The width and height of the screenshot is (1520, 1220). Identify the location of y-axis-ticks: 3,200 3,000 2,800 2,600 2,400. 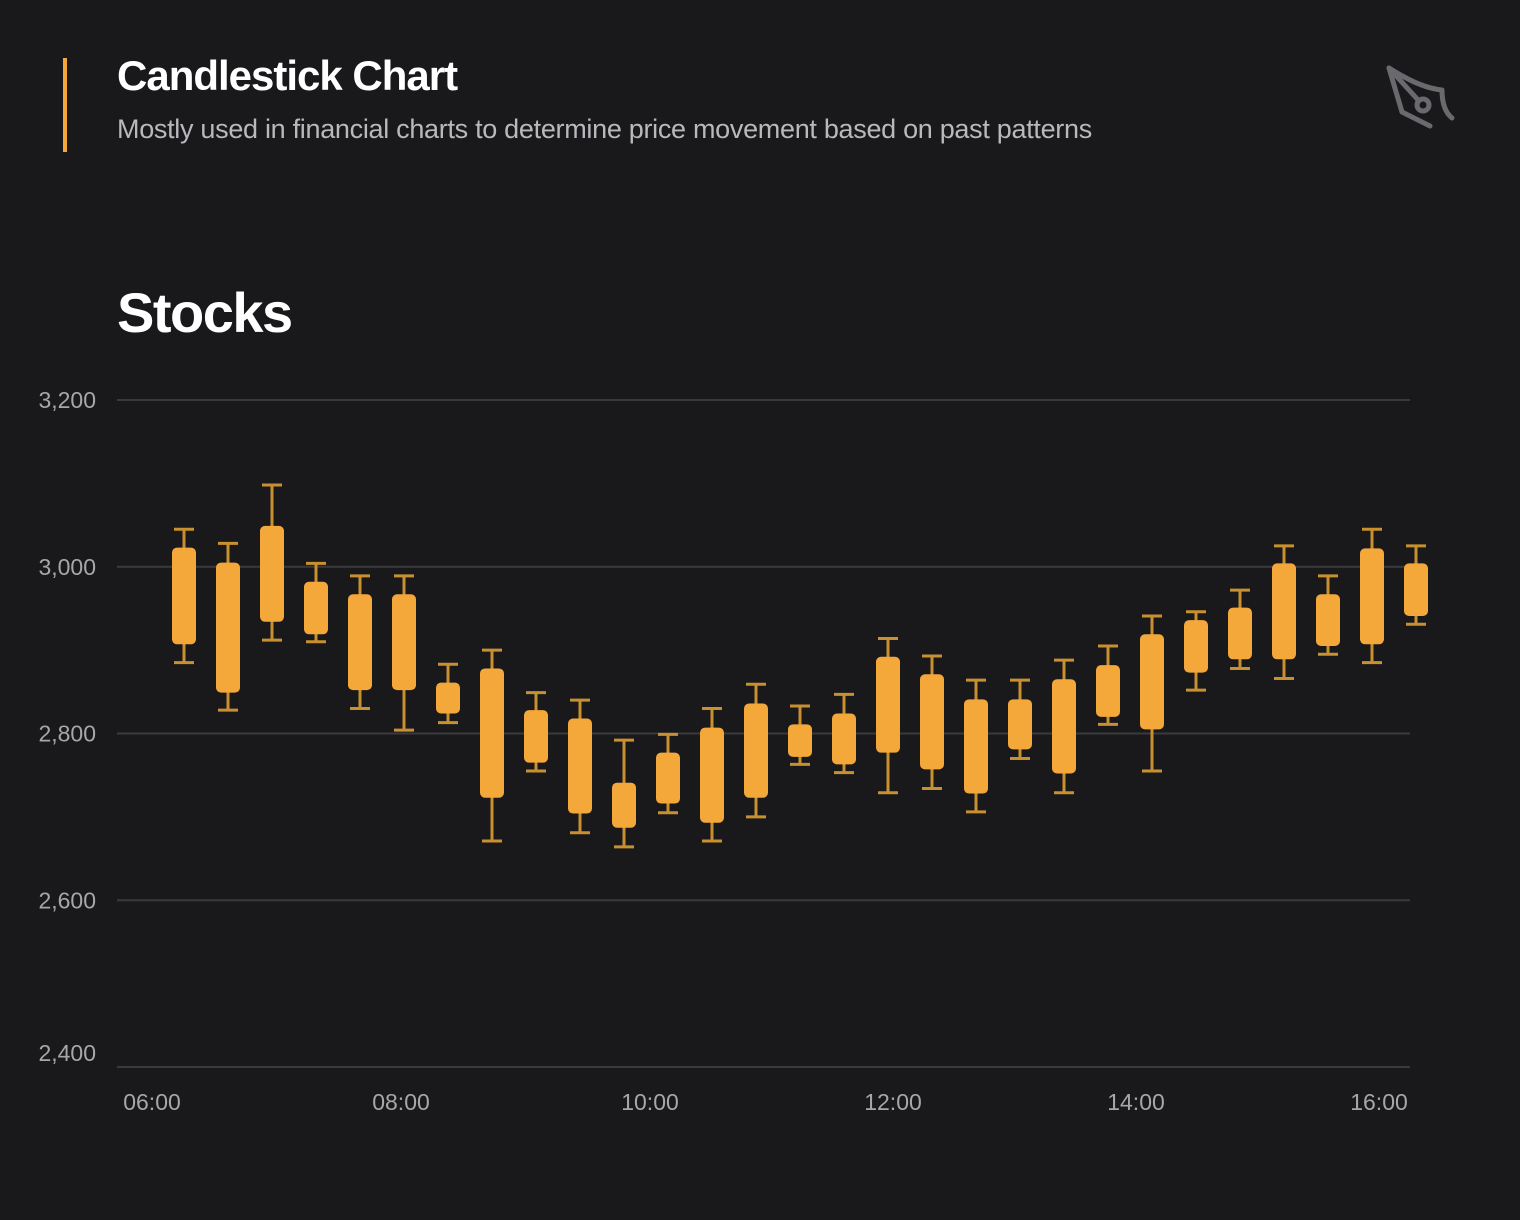
(67, 726).